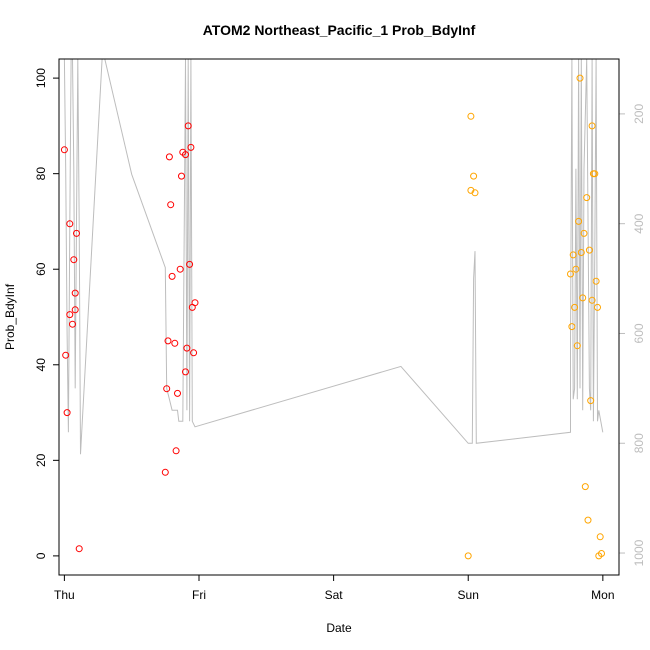 The width and height of the screenshot is (650, 650). What do you see at coordinates (339, 30) in the screenshot?
I see `chart-title: ATOM2 Northeast_Pacific_1 Prob_BdyInf` at bounding box center [339, 30].